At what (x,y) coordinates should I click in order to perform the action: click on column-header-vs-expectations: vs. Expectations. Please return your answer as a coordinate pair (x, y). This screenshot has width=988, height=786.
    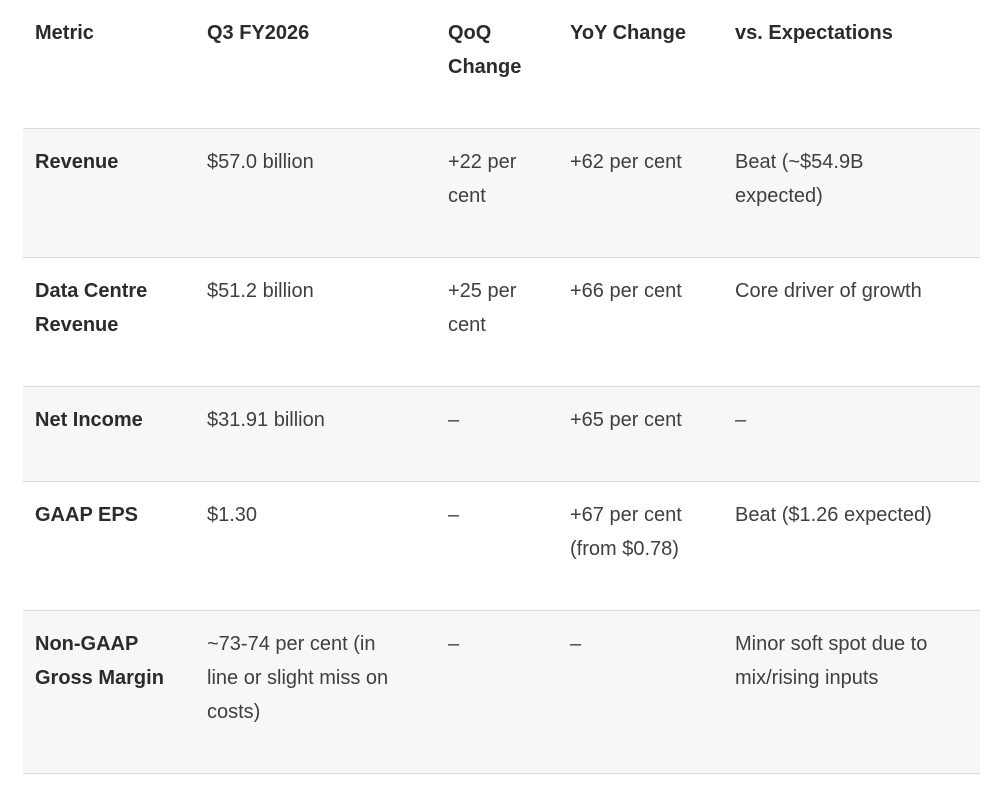
    Looking at the image, I should click on (851, 64).